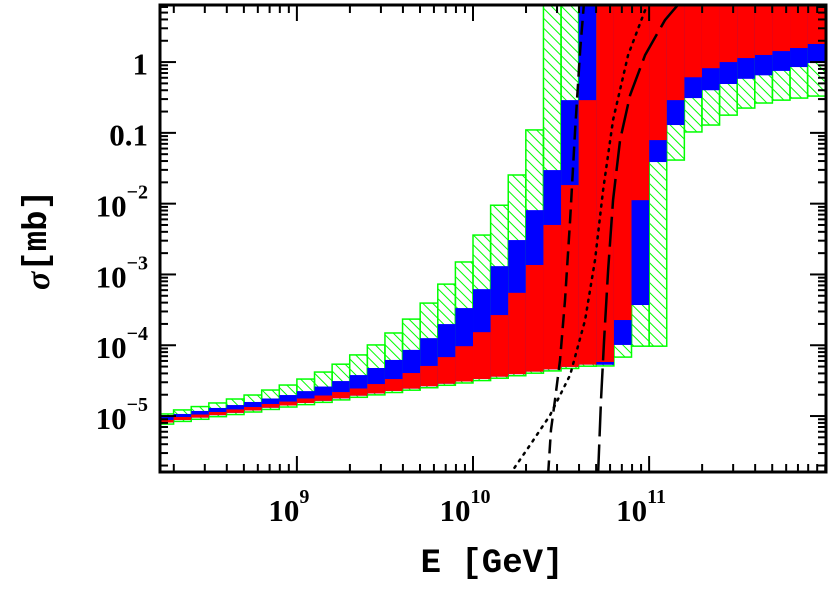 This screenshot has width=830, height=595. Describe the element at coordinates (481, 497) in the screenshot. I see `x-tick-exponent: 10` at that location.